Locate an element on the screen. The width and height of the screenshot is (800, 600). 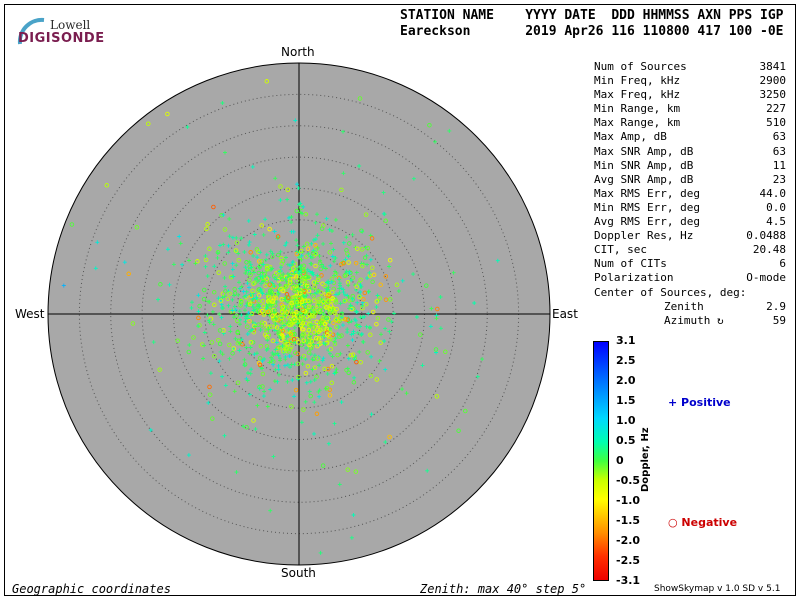
legend-positive: + Positive is located at coordinates (699, 402).